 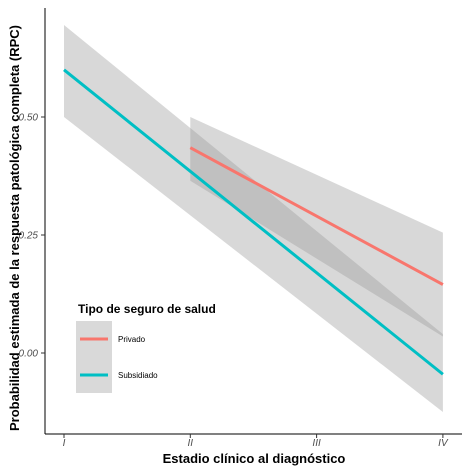 What do you see at coordinates (132, 339) in the screenshot?
I see `legend-label-privado: Privado` at bounding box center [132, 339].